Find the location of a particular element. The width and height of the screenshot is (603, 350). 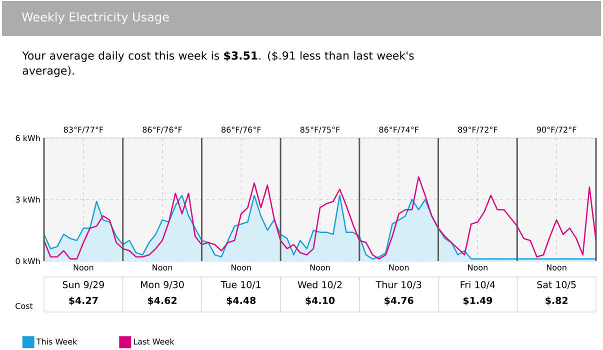

text: 89°F/72°F is located at coordinates (478, 130).